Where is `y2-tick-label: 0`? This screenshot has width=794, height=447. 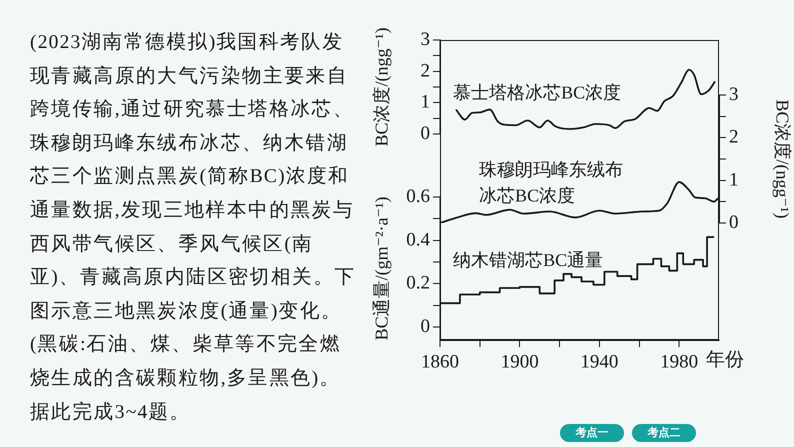
y2-tick-label: 0 is located at coordinates (733, 222).